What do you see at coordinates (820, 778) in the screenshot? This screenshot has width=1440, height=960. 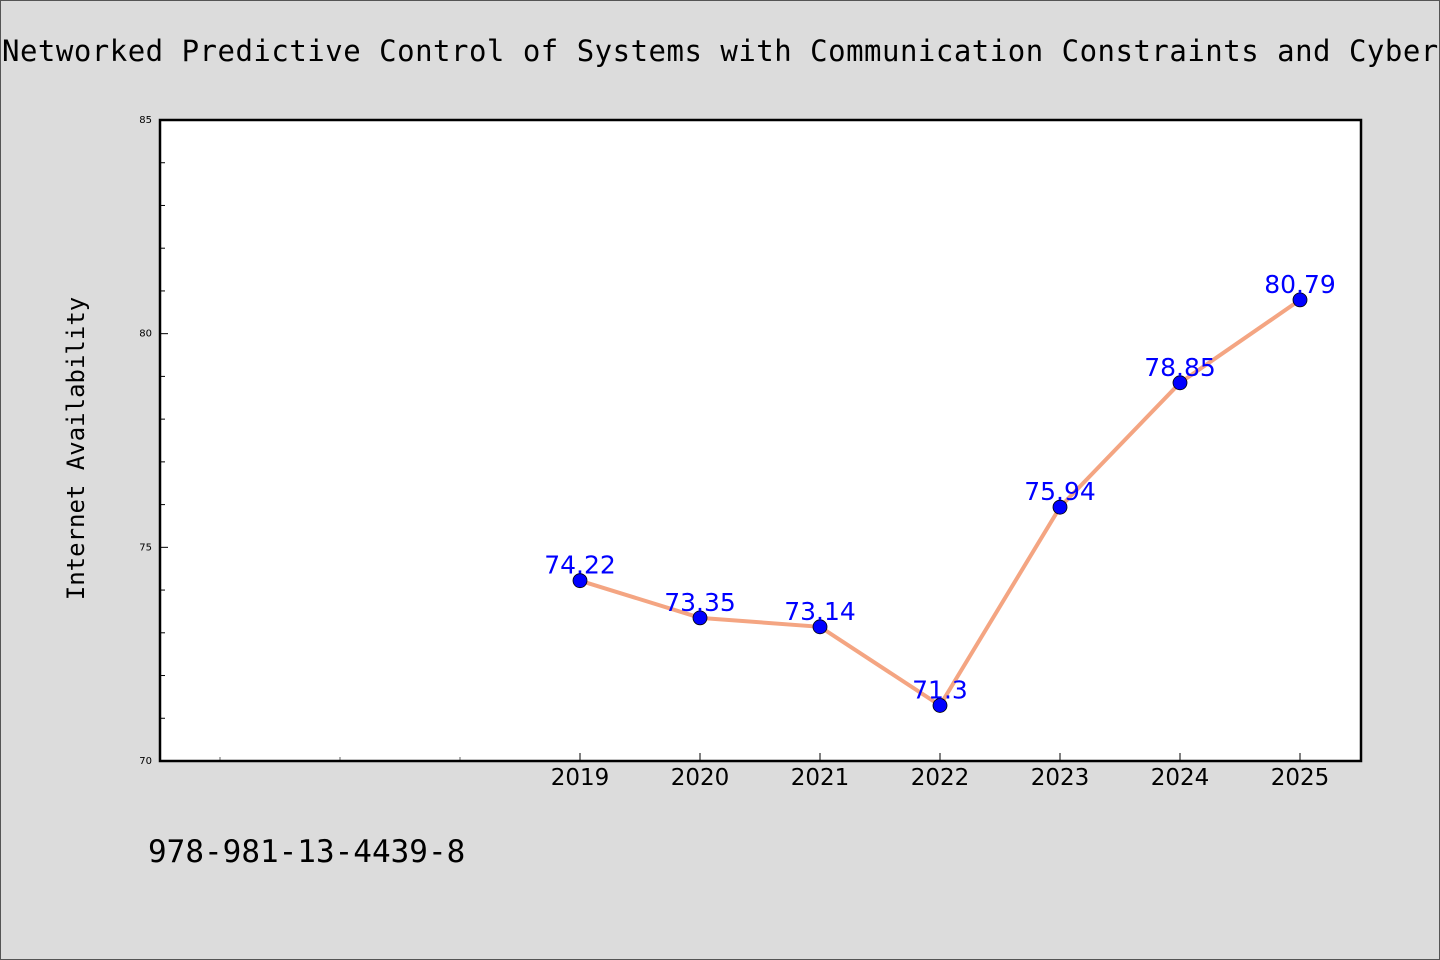 I see `x-tick-label: 2021` at bounding box center [820, 778].